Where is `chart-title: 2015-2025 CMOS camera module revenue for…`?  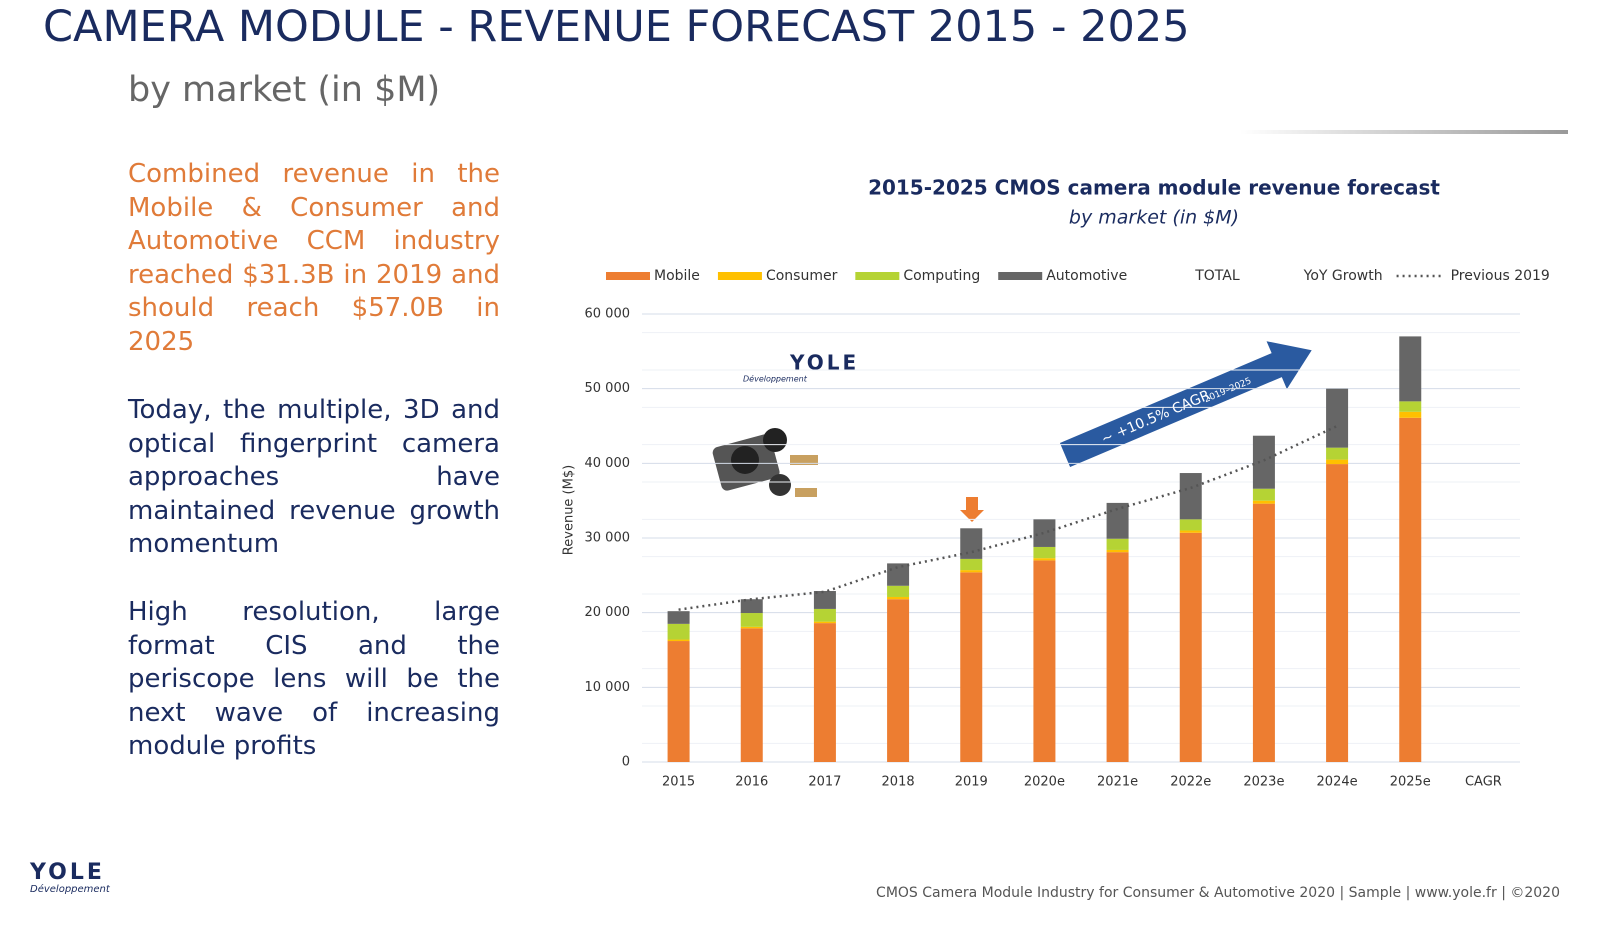 chart-title: 2015-2025 CMOS camera module revenue for… is located at coordinates (1154, 188).